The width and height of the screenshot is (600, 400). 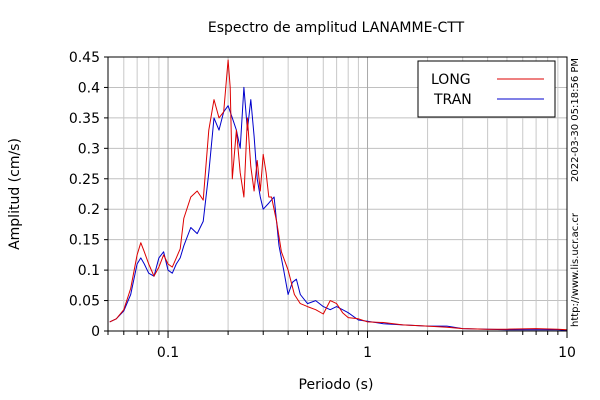 I want to click on y-axis-label: Amplitud (cm/s), so click(x=15, y=194).